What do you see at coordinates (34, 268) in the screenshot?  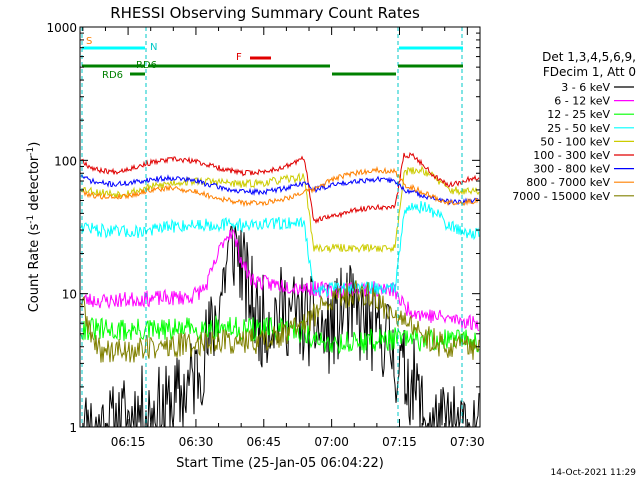 I see `y-axis-title-prefix: Count Rate (s` at bounding box center [34, 268].